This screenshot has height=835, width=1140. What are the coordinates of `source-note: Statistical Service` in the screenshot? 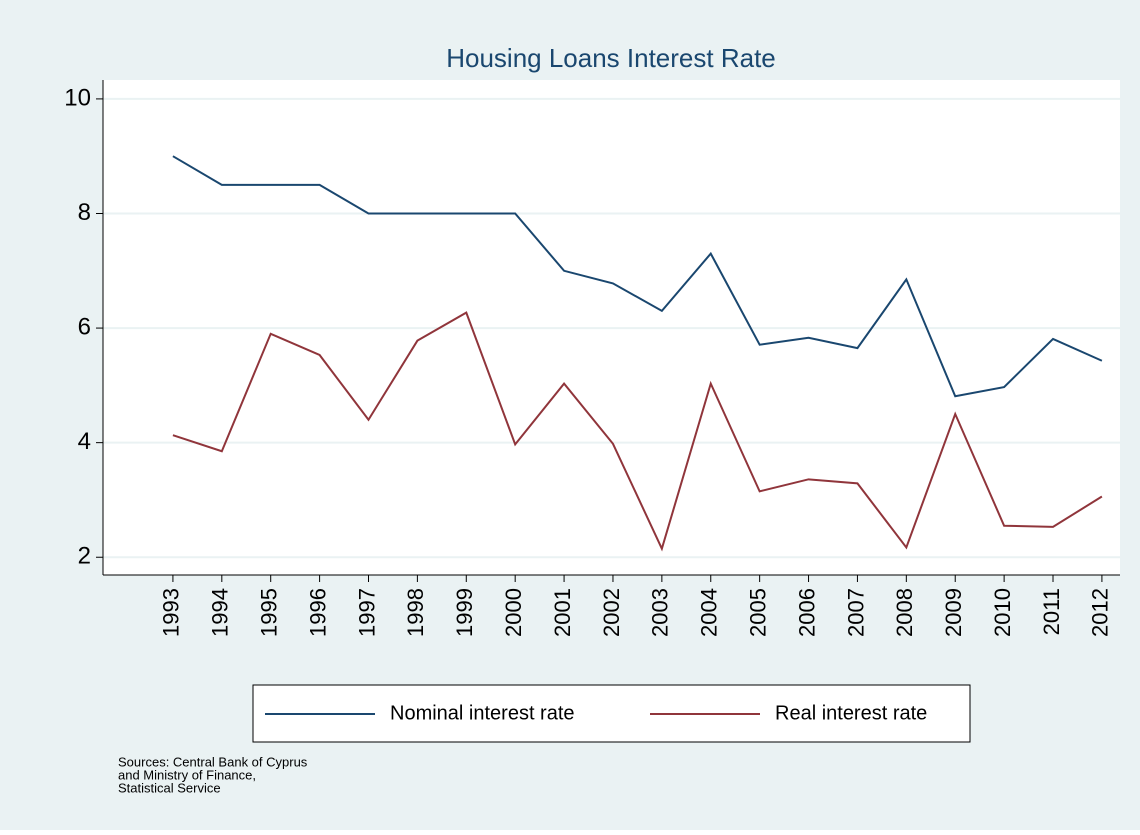 It's located at (169, 787).